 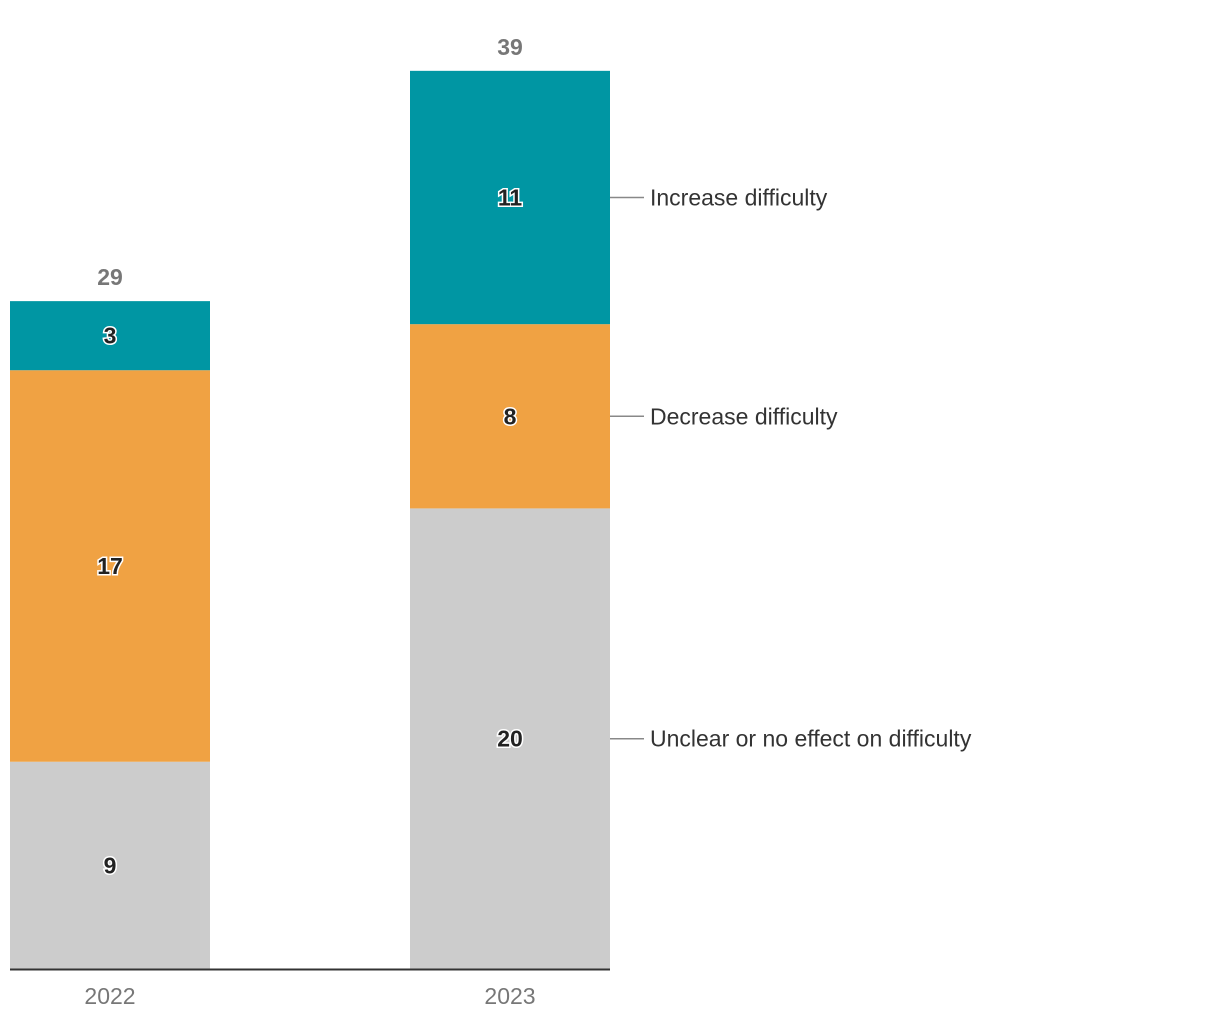 I want to click on total-label-2022: 29, so click(x=110, y=277).